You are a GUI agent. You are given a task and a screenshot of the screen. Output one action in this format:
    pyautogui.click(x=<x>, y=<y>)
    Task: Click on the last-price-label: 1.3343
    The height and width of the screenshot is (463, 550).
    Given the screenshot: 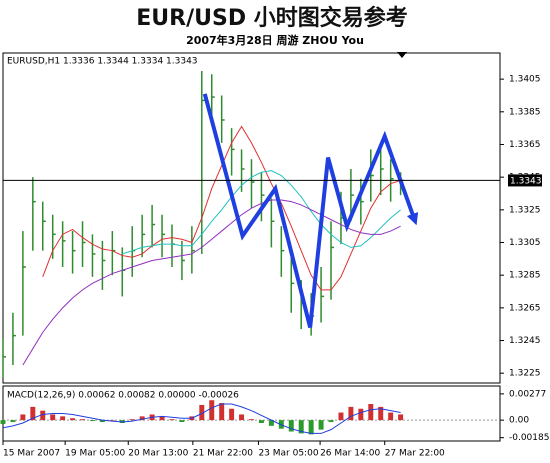 What is the action you would take?
    pyautogui.click(x=526, y=181)
    